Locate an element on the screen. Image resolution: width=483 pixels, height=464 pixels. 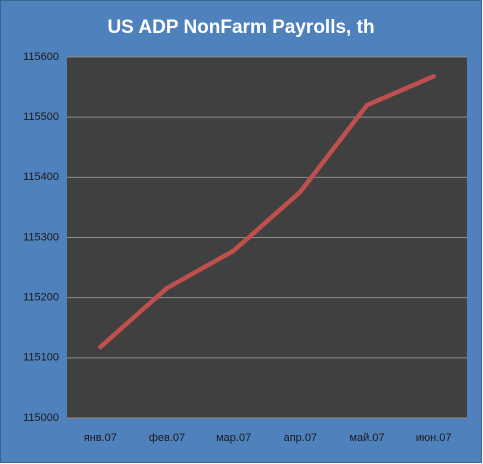
x-tick-label: апр.07 is located at coordinates (300, 438).